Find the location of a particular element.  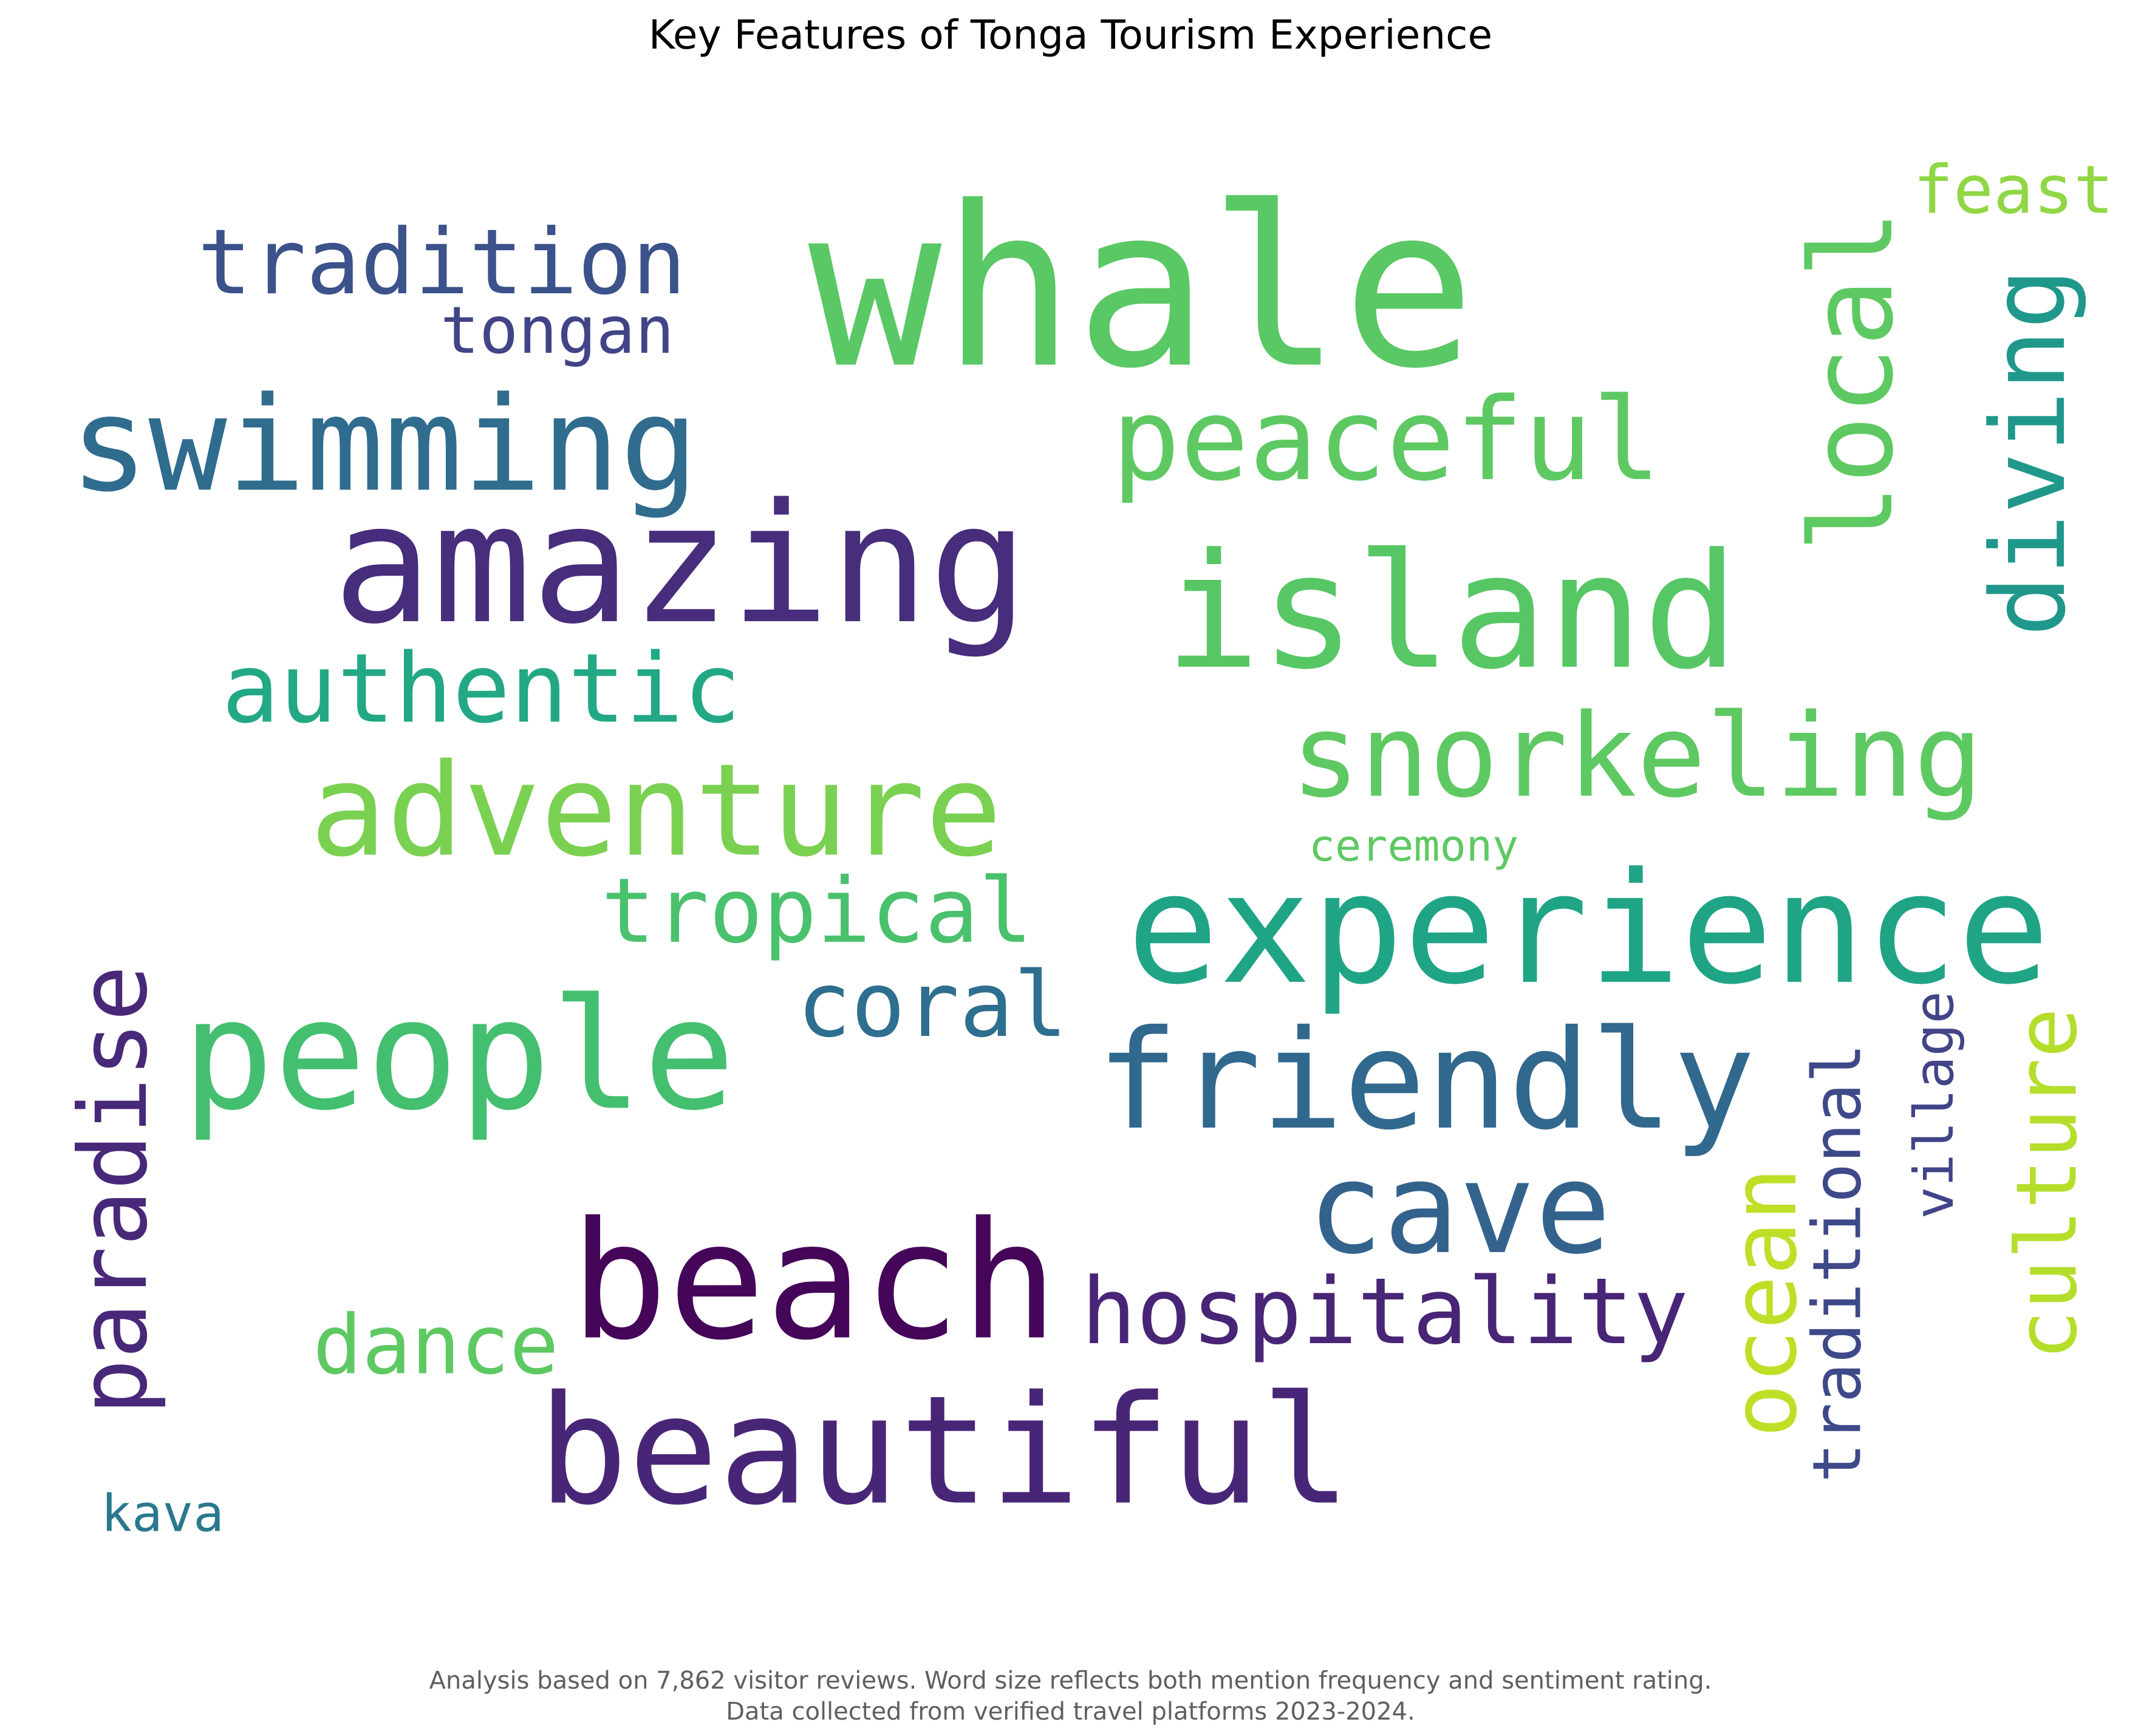

word-whale: whale is located at coordinates (1142, 289).